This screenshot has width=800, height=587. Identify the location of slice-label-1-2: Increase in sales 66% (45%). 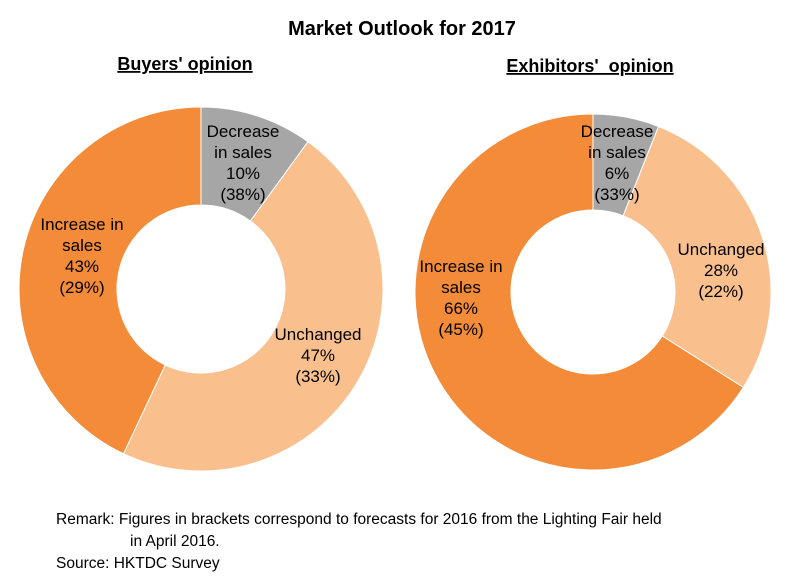
(460, 298).